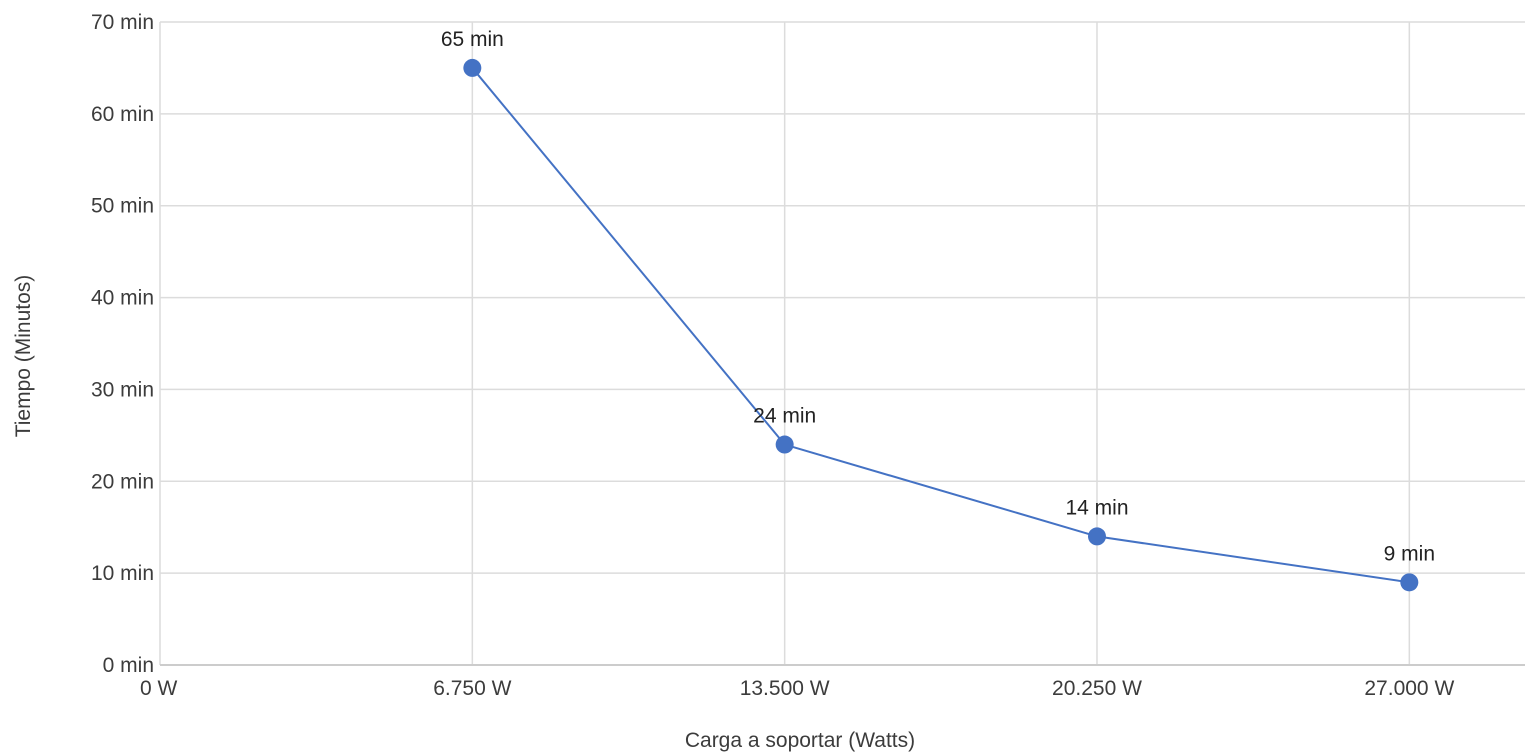  Describe the element at coordinates (800, 740) in the screenshot. I see `x-axis-title: Carga a soportar (Watts)` at that location.